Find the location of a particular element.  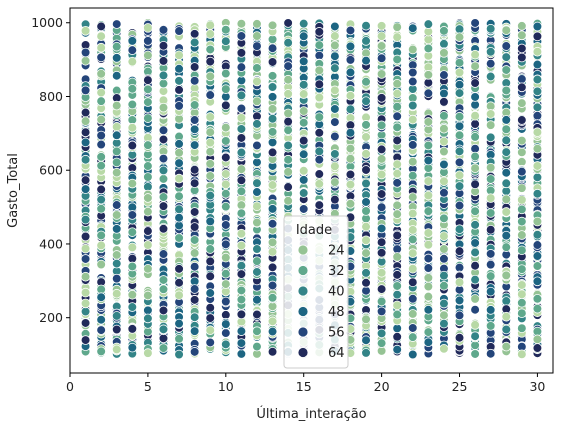

x-tick-label: 10 is located at coordinates (226, 386).